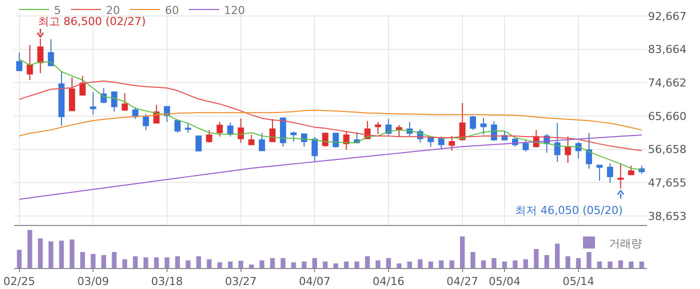  What do you see at coordinates (19, 281) in the screenshot?
I see `x-tick-label: 02/25` at bounding box center [19, 281].